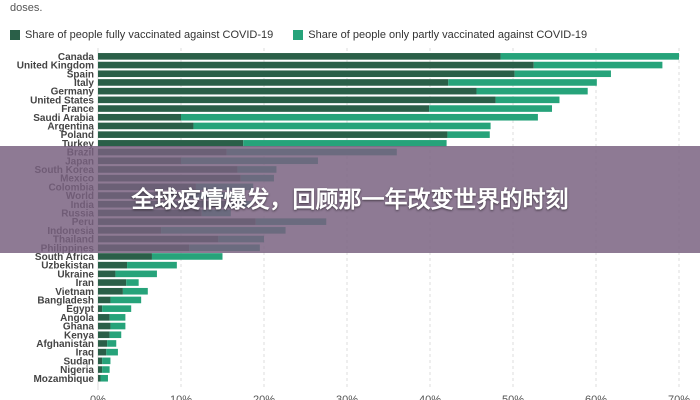  I want to click on category-label: Spain, so click(80, 74).